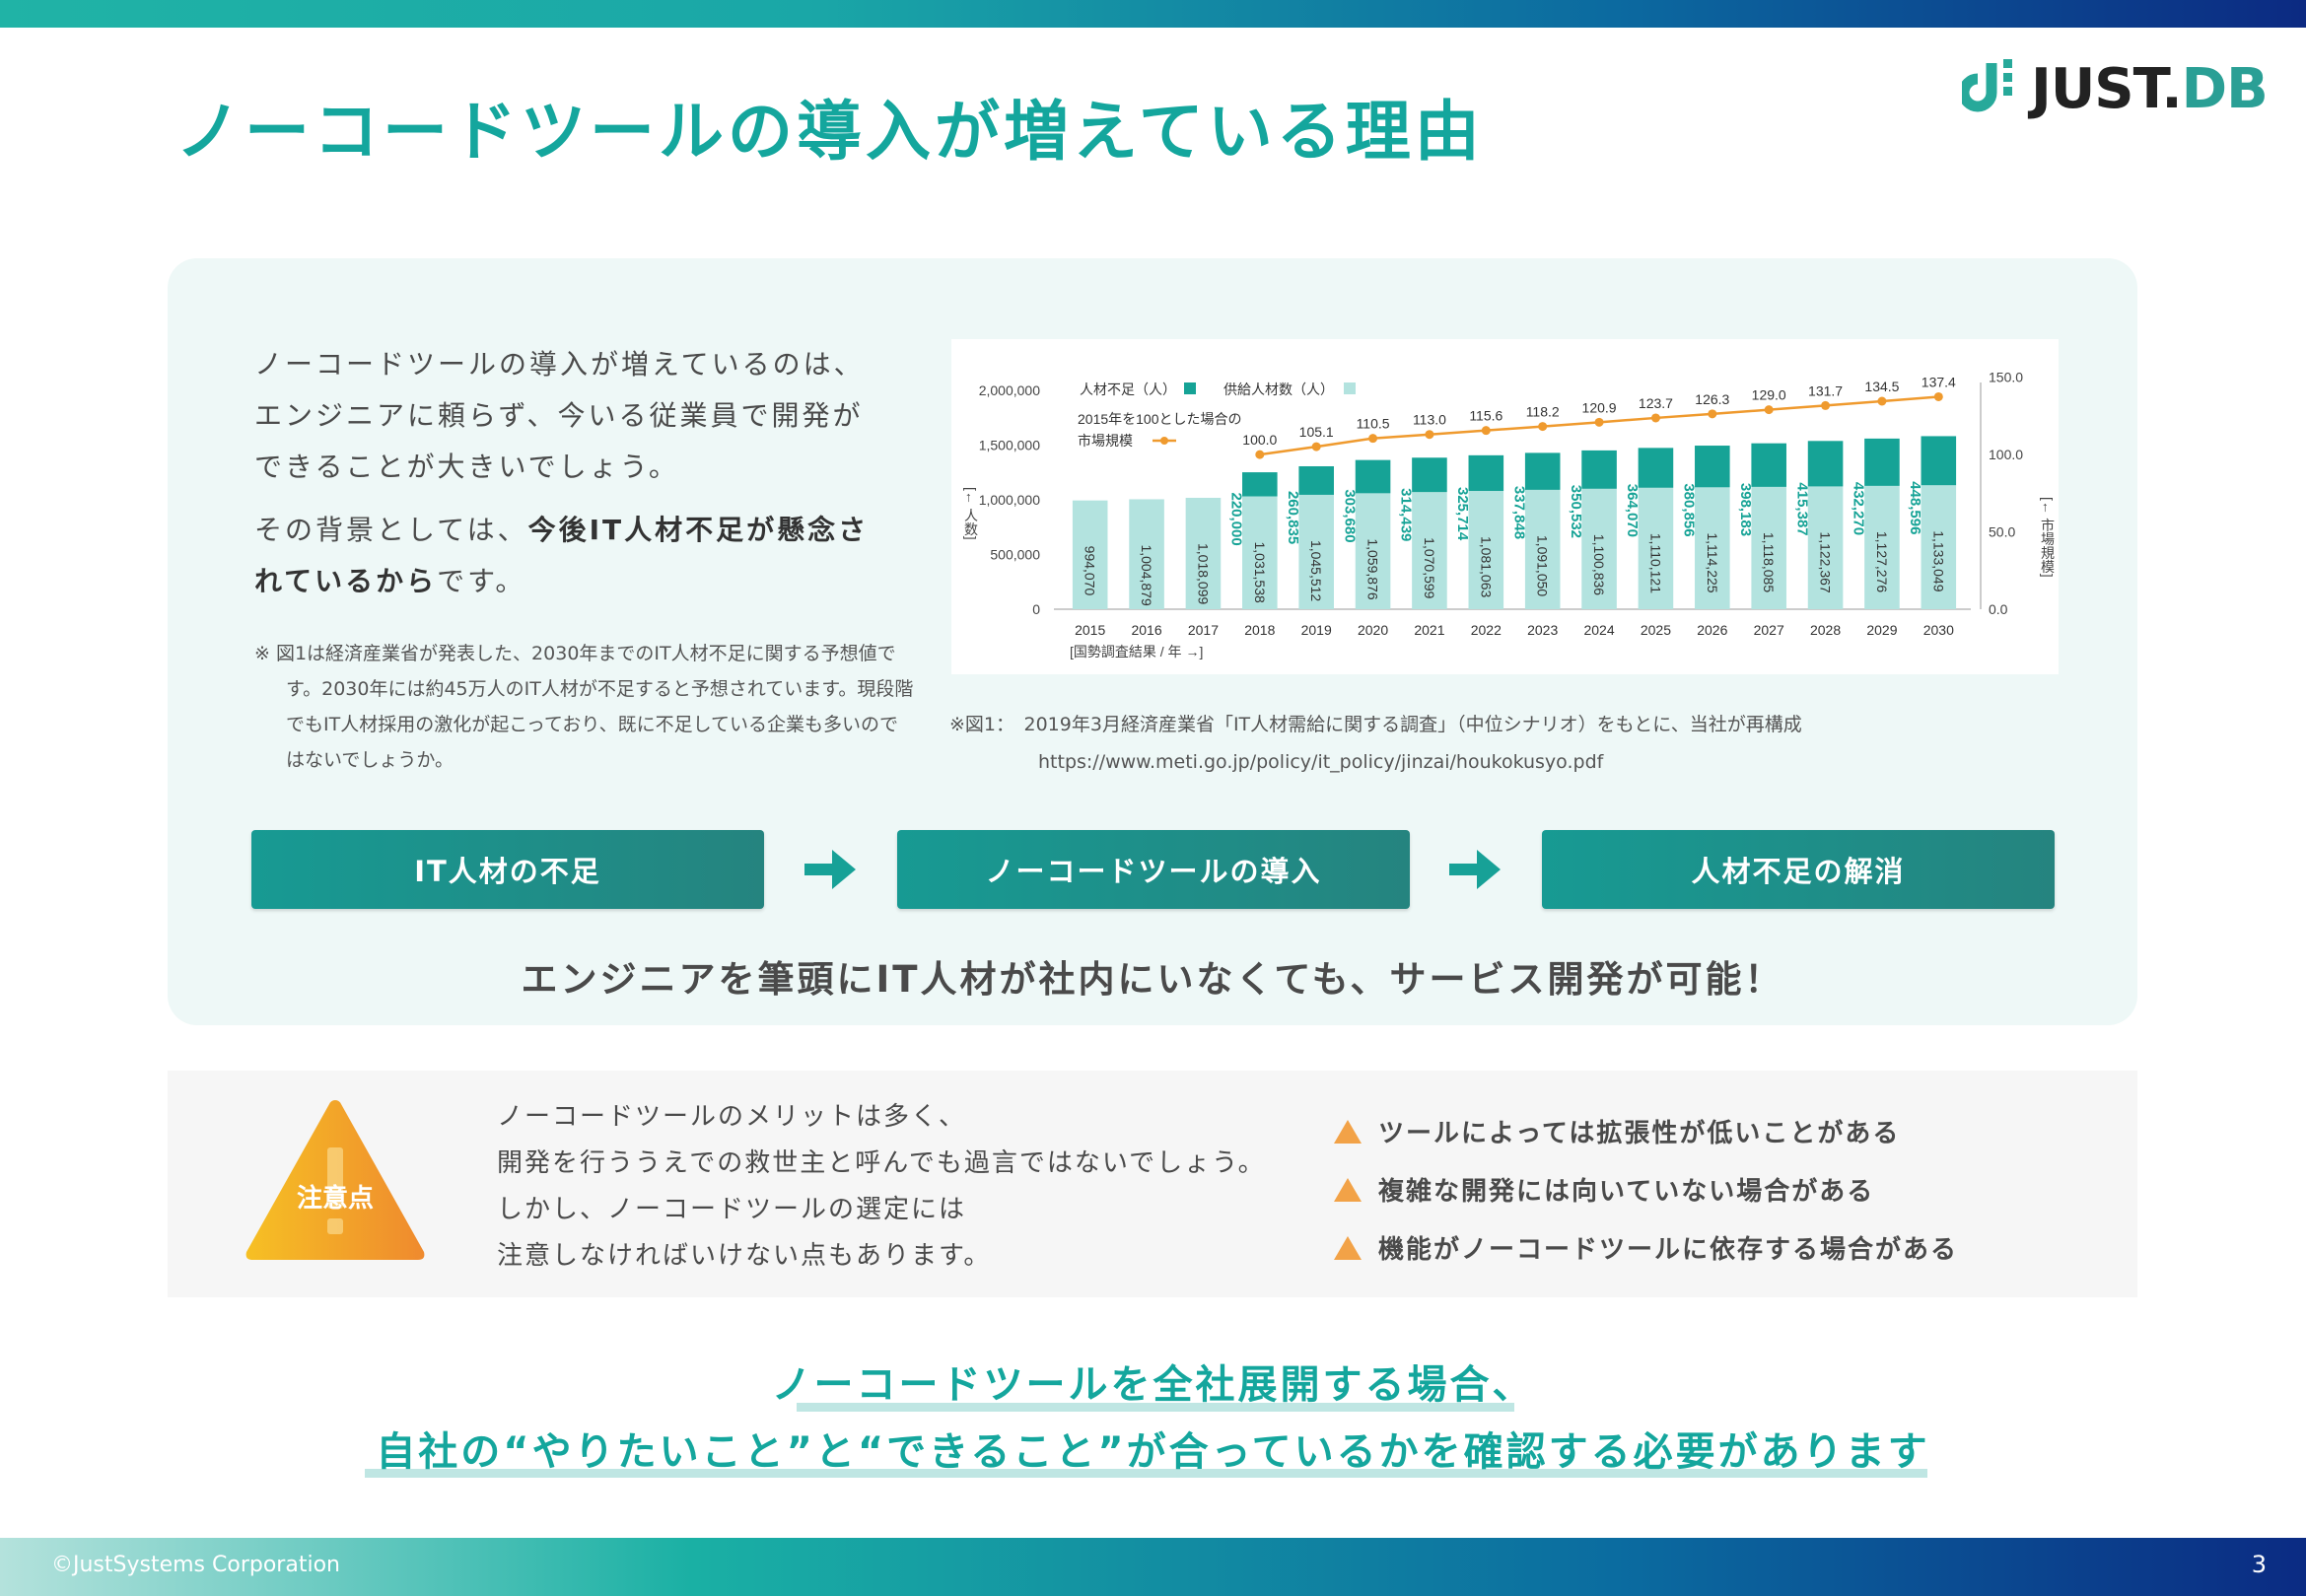 The image size is (2306, 1596). Describe the element at coordinates (1316, 570) in the screenshot. I see `bar-supply-label: 1,045,512` at that location.